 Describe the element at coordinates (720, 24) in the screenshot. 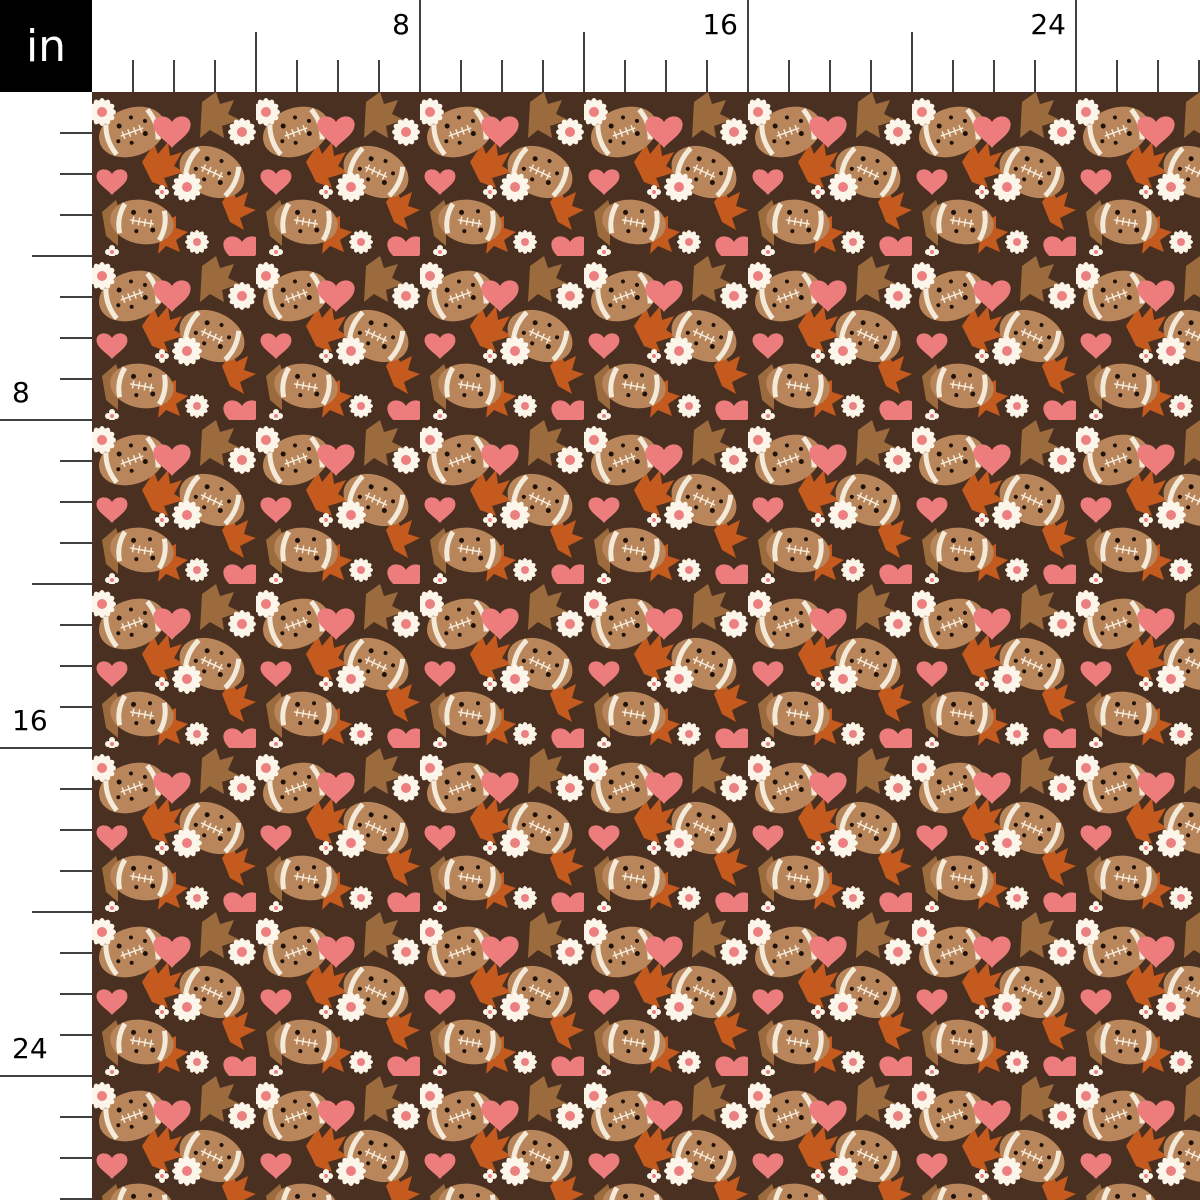

I see `top-ruler-label: 16` at that location.